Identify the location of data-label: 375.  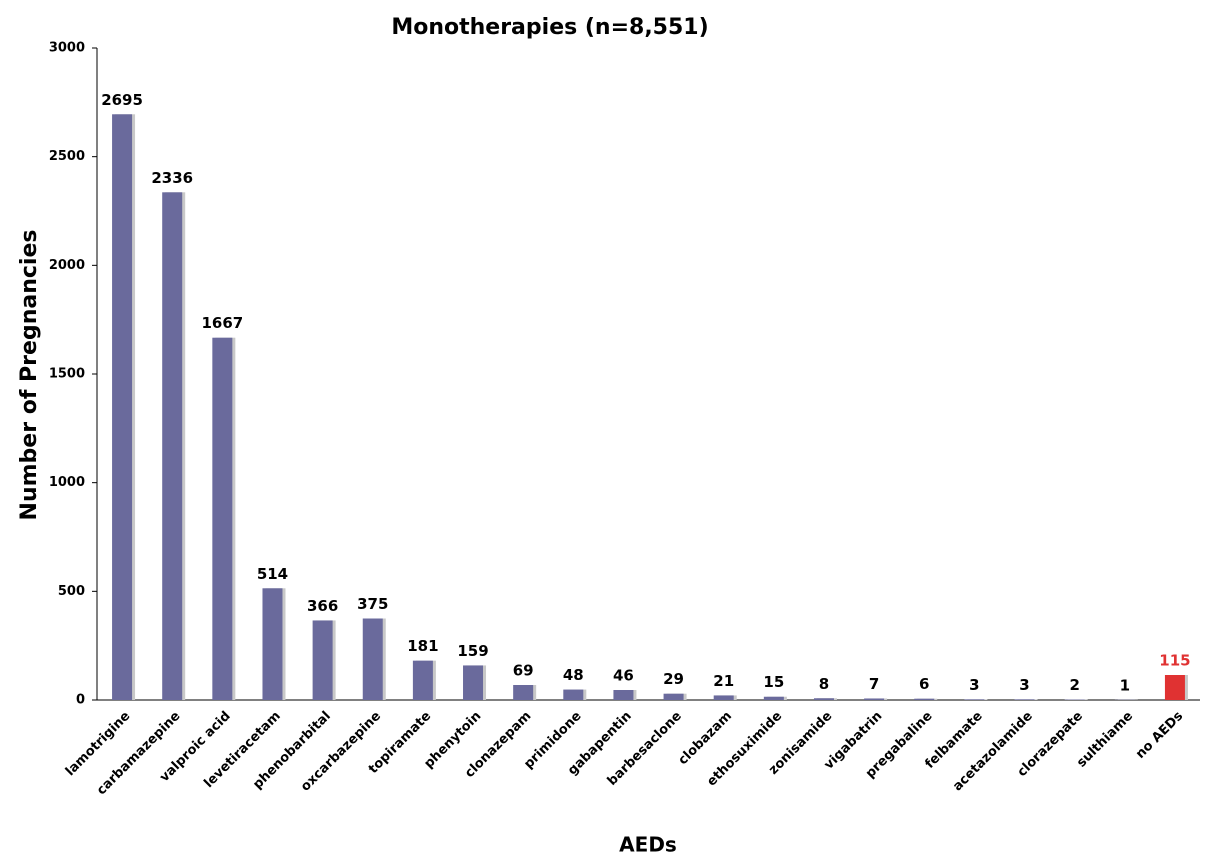
(372, 604).